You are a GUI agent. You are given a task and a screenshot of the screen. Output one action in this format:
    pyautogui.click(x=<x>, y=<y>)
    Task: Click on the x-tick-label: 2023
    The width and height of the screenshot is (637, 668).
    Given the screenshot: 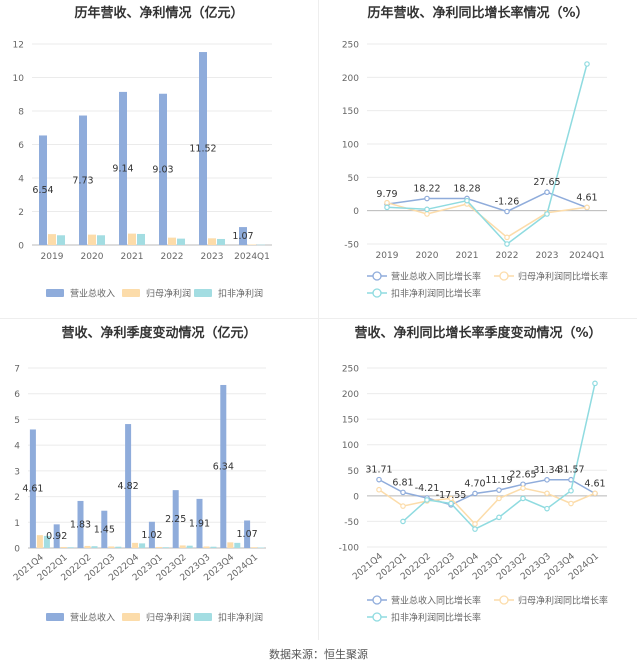 What is the action you would take?
    pyautogui.click(x=547, y=256)
    